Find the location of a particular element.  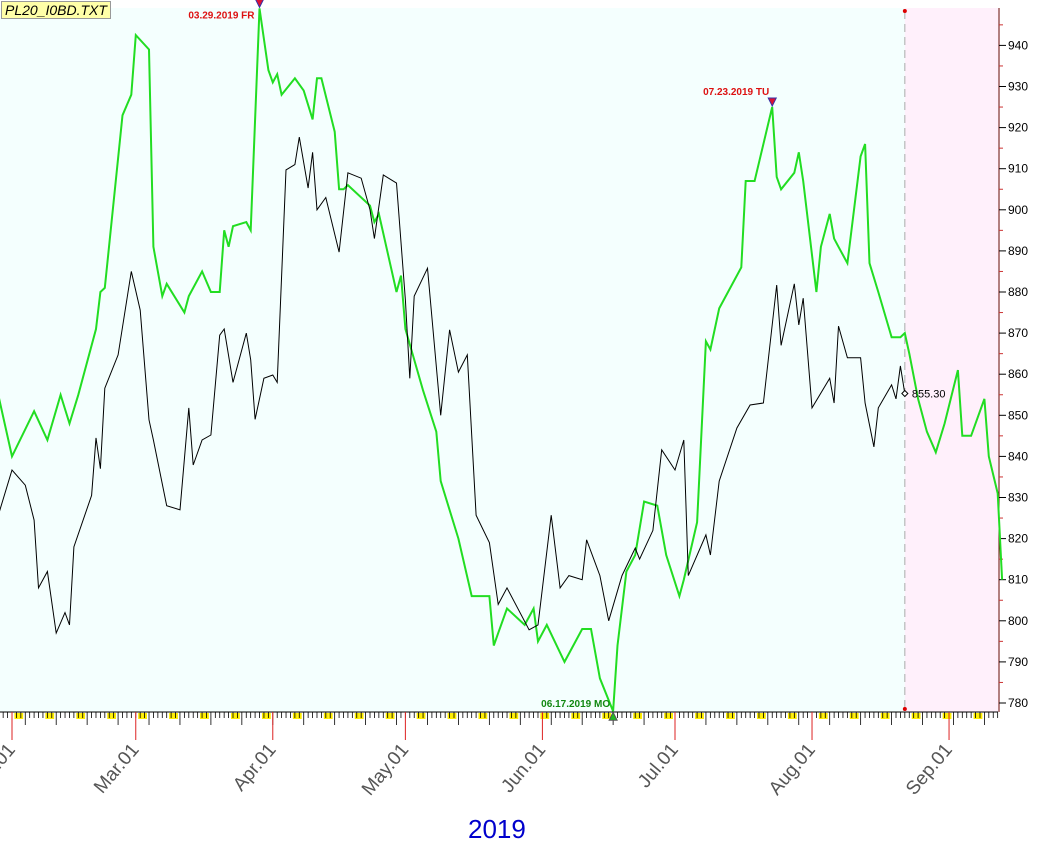

y-tick-label: 840 is located at coordinates (1018, 456).